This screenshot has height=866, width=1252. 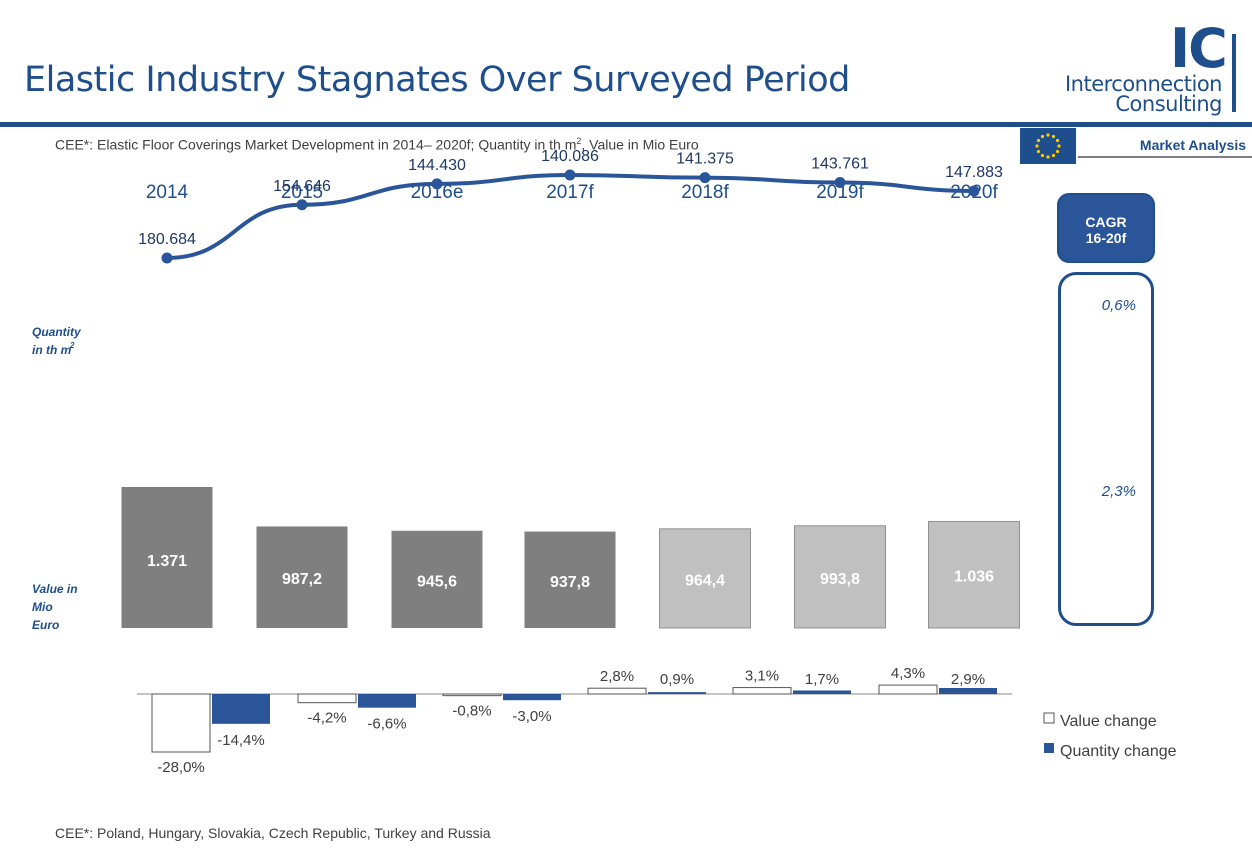 I want to click on quantity-label: 154.646, so click(x=302, y=186).